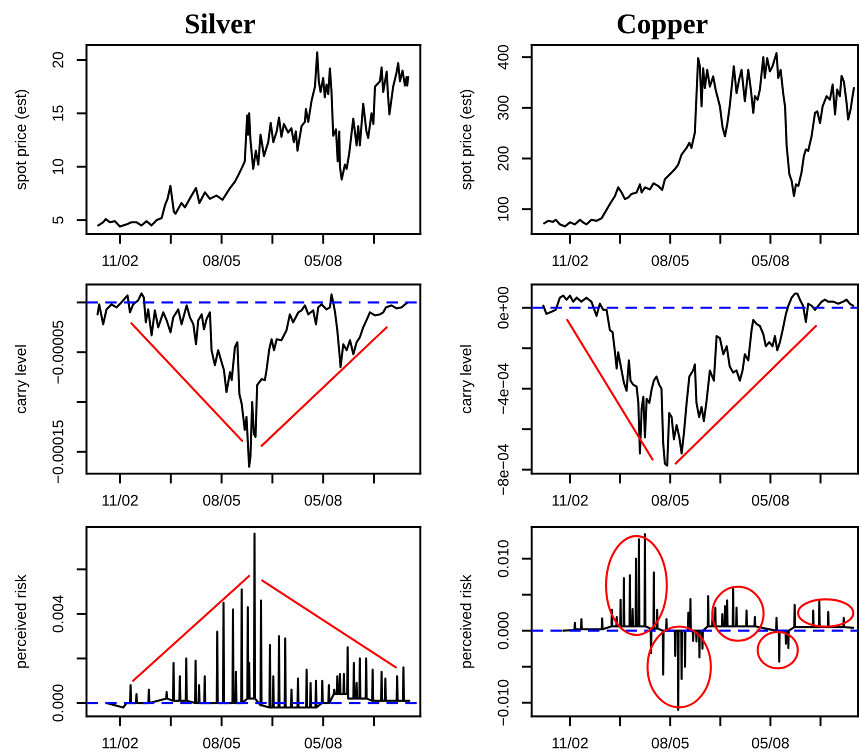  I want to click on y-tick-label: 400, so click(503, 57).